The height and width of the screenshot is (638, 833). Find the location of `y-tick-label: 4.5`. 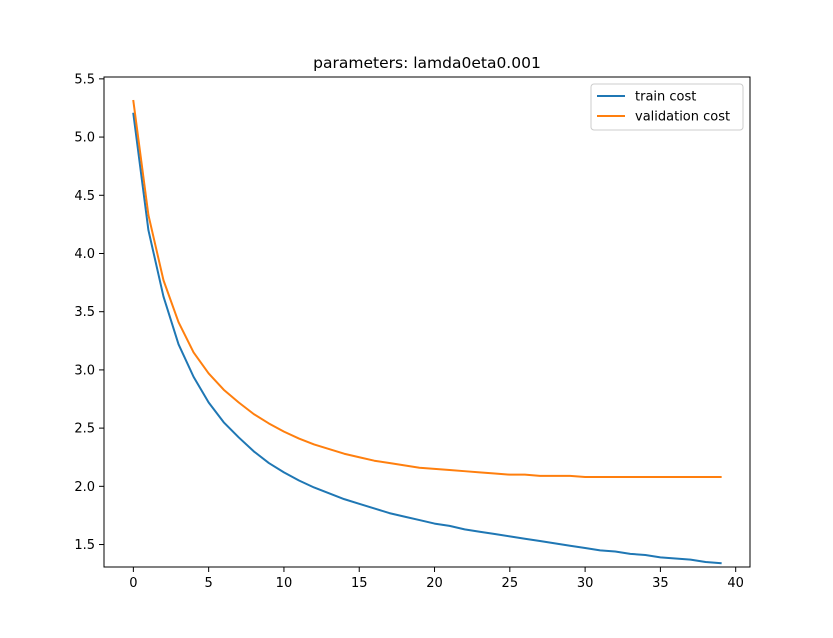

y-tick-label: 4.5 is located at coordinates (84, 196).